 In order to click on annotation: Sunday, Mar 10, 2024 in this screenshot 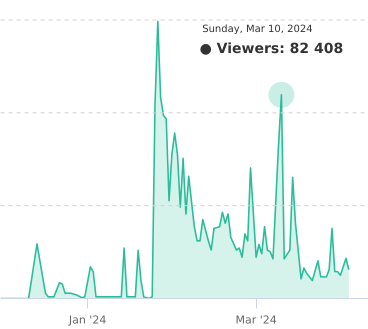, I will do `click(257, 29)`.